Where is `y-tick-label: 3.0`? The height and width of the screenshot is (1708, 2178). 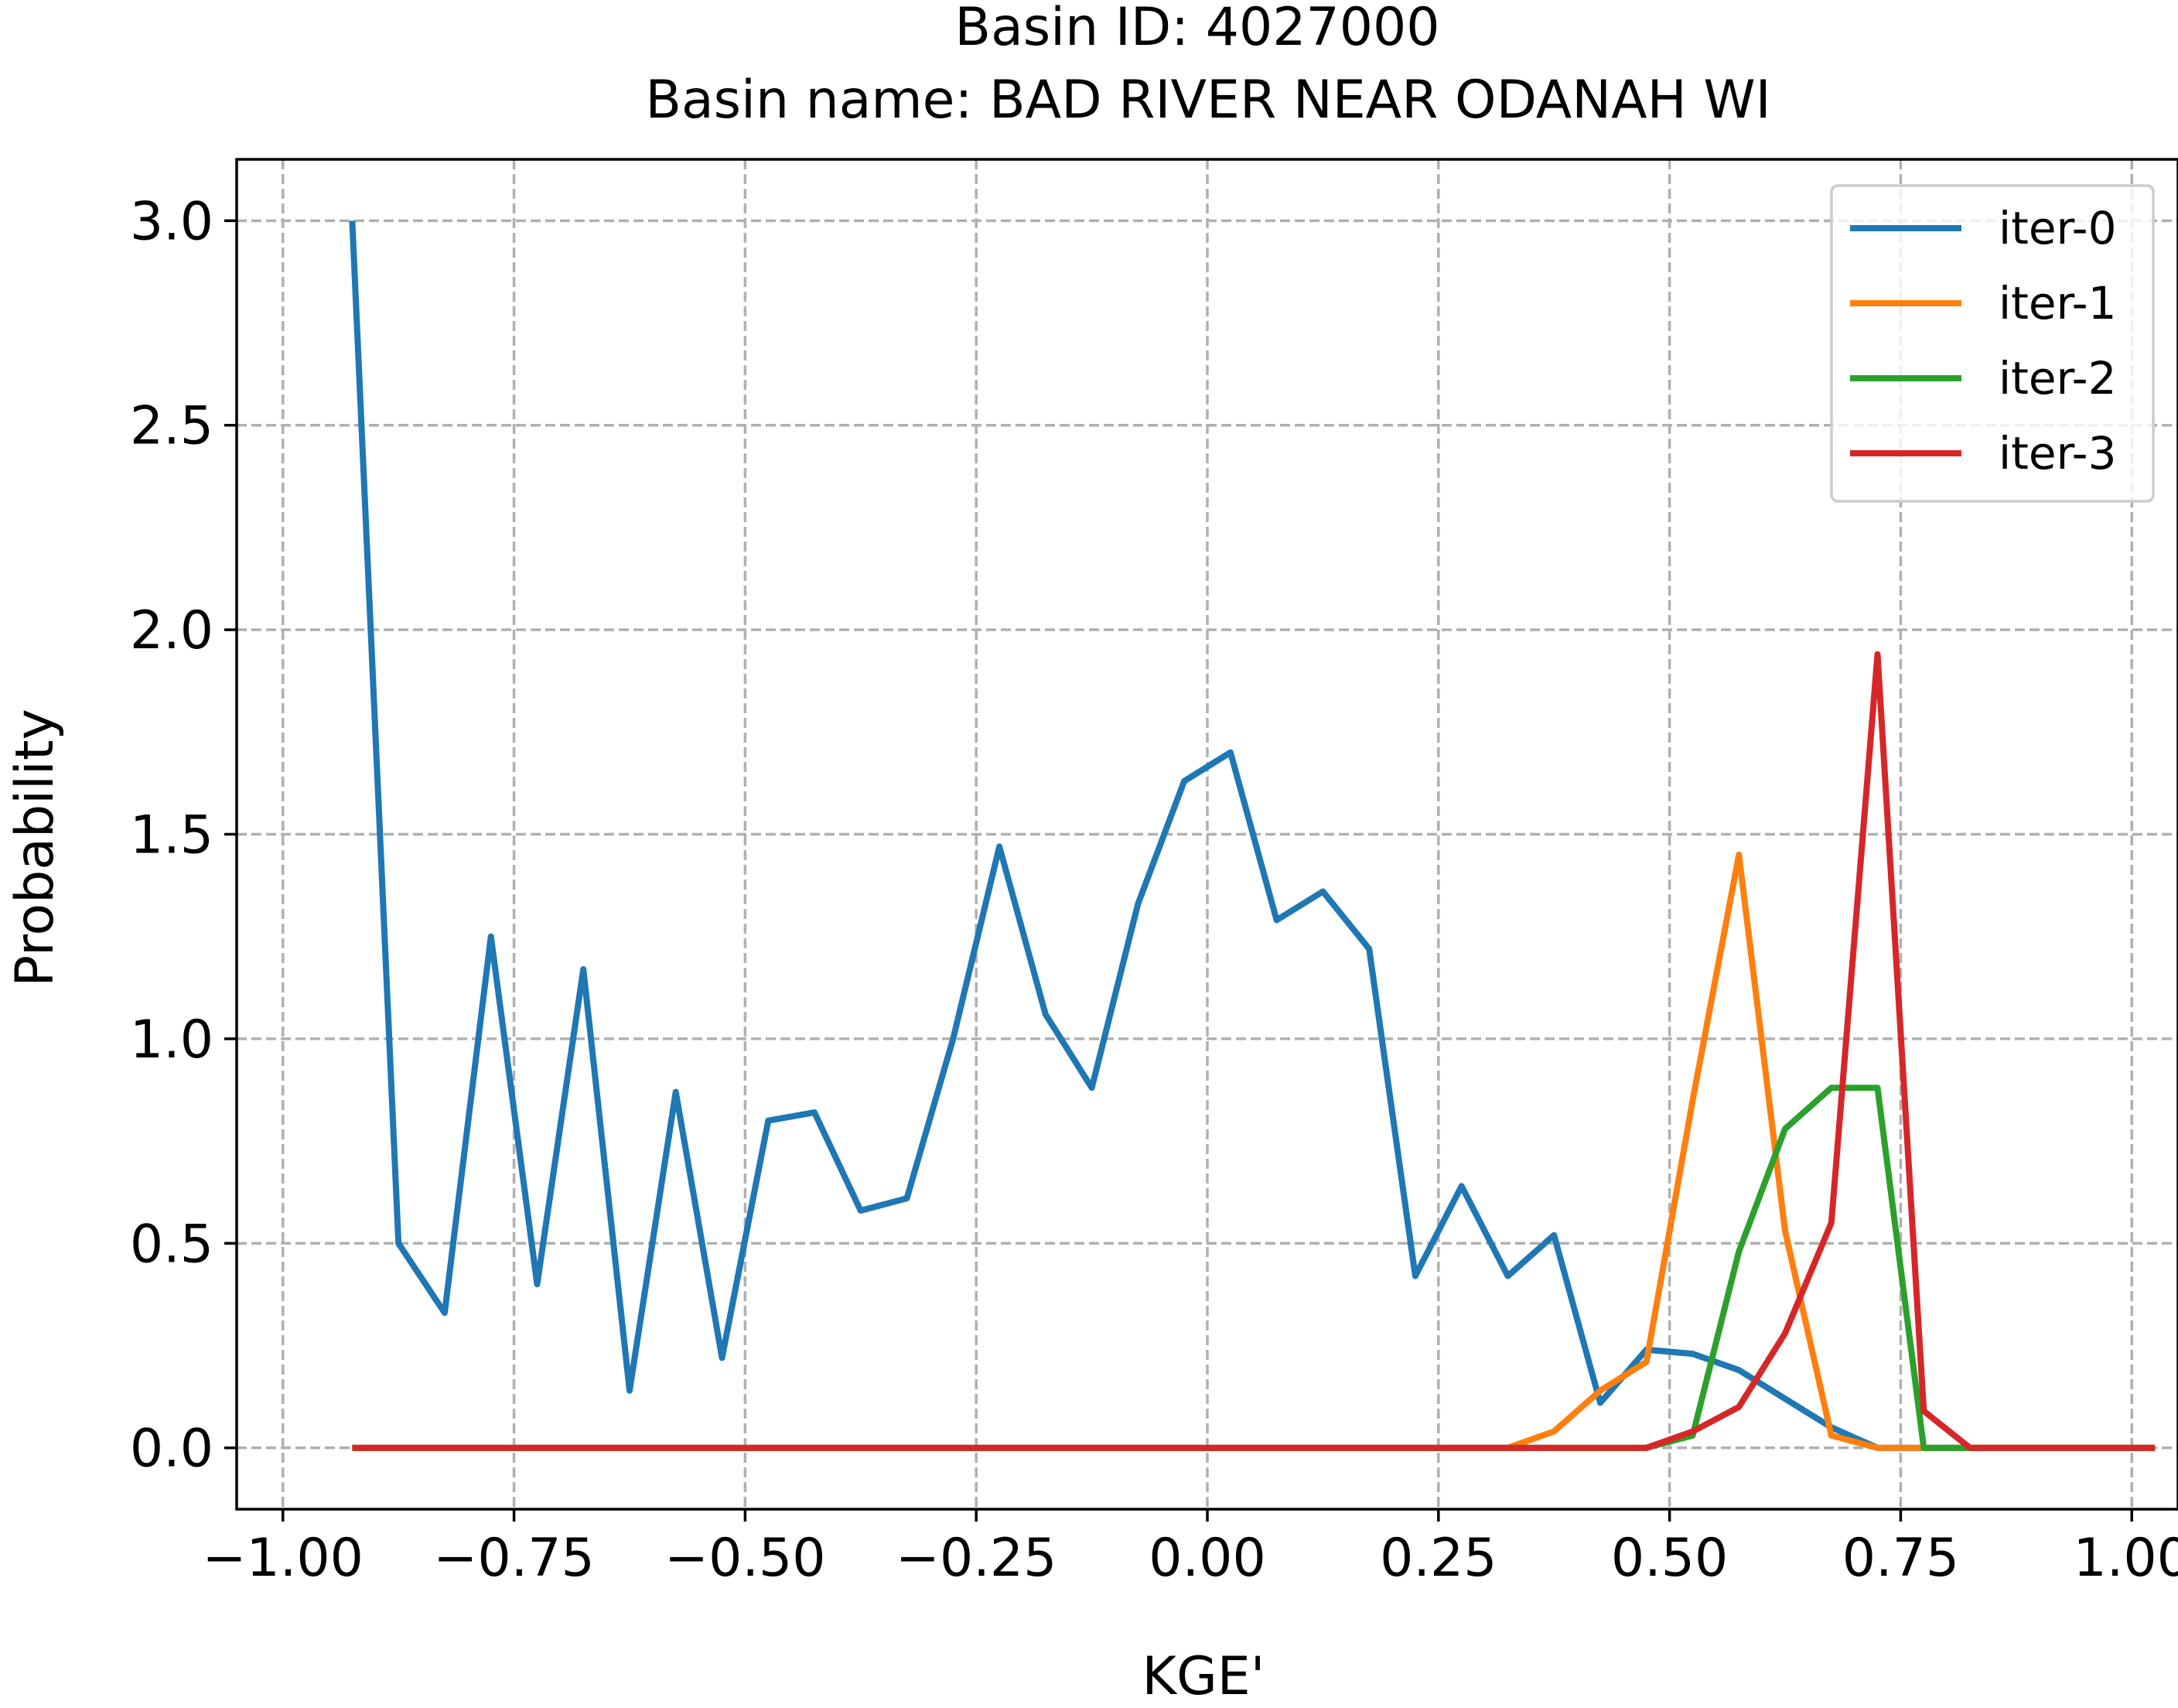
y-tick-label: 3.0 is located at coordinates (172, 222).